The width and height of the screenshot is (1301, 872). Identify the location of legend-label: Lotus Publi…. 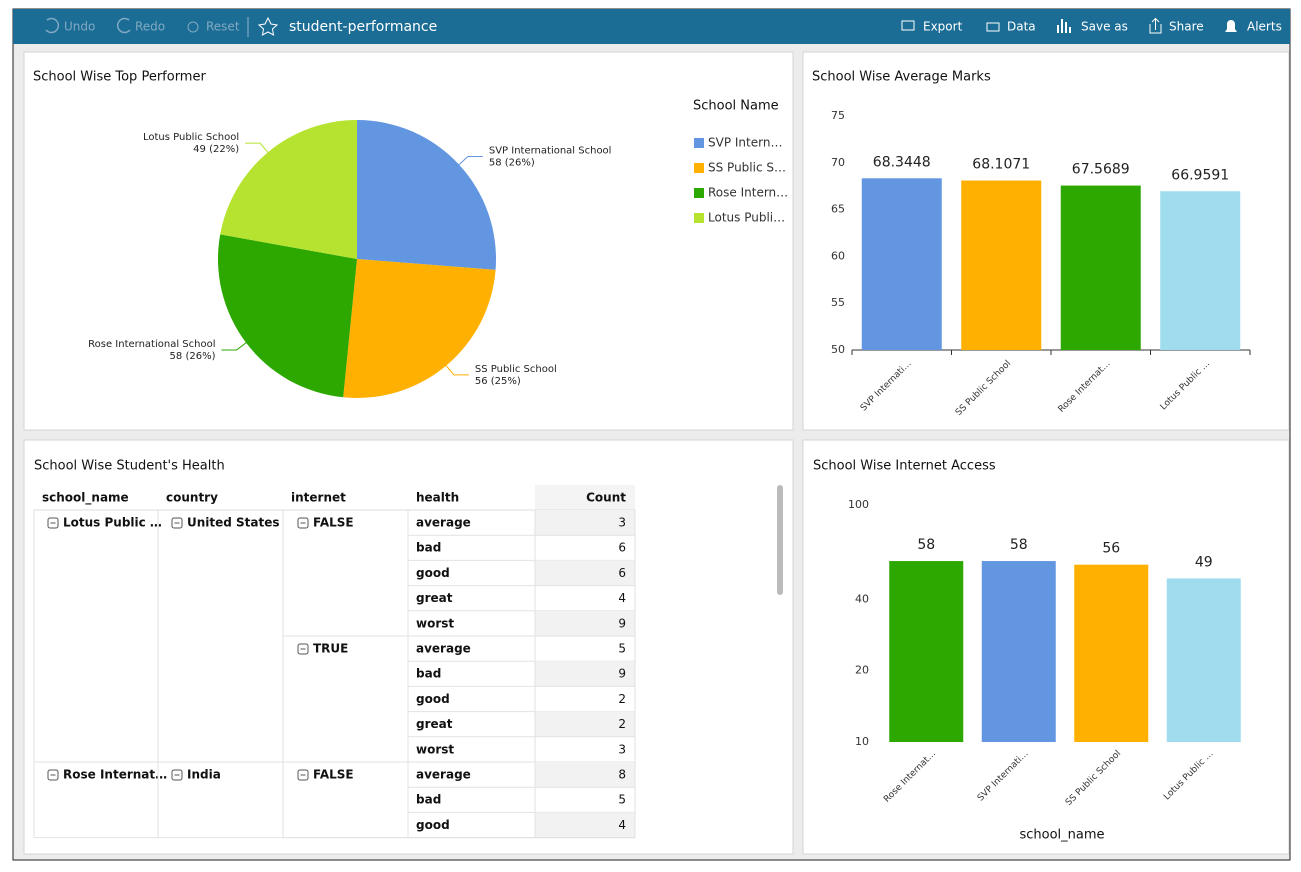
(746, 218).